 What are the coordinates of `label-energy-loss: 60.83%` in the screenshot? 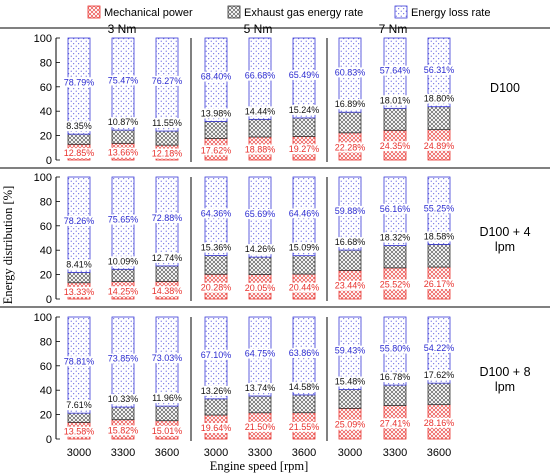 It's located at (350, 72).